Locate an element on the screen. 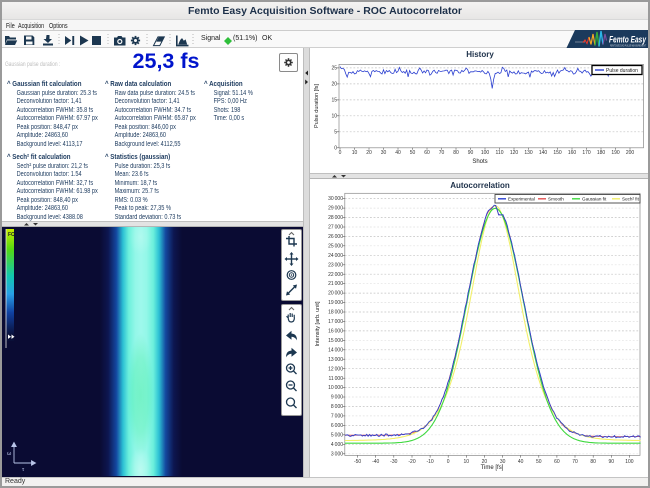  svg-text: 7 000 is located at coordinates (337, 417).